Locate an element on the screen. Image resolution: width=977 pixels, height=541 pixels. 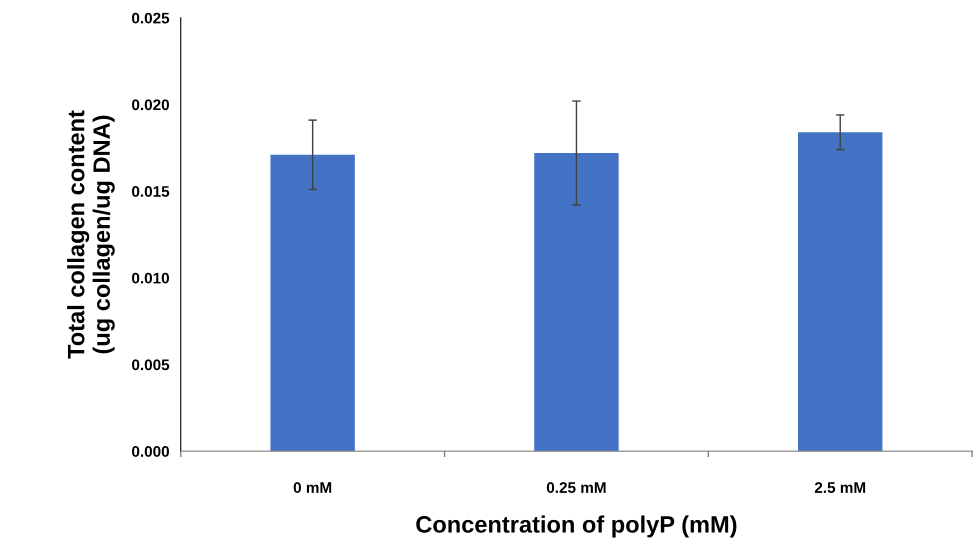
x-axis-title: Concentration of polyP (mM) is located at coordinates (576, 526).